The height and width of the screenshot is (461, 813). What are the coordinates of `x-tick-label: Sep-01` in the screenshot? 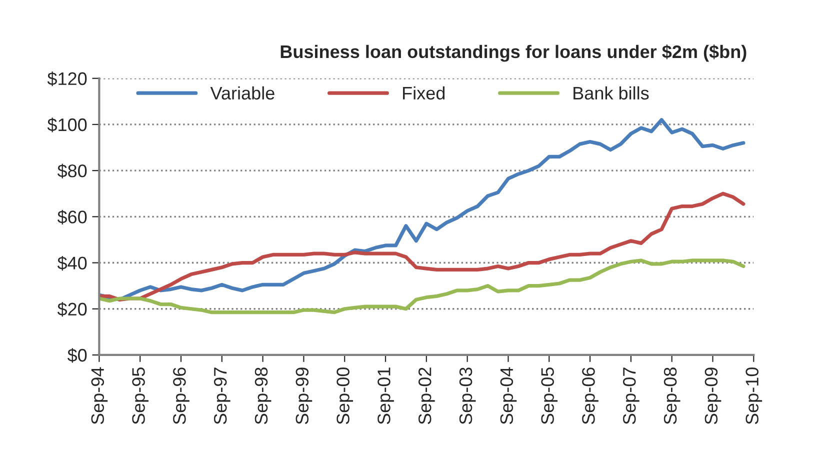 It's located at (386, 396).